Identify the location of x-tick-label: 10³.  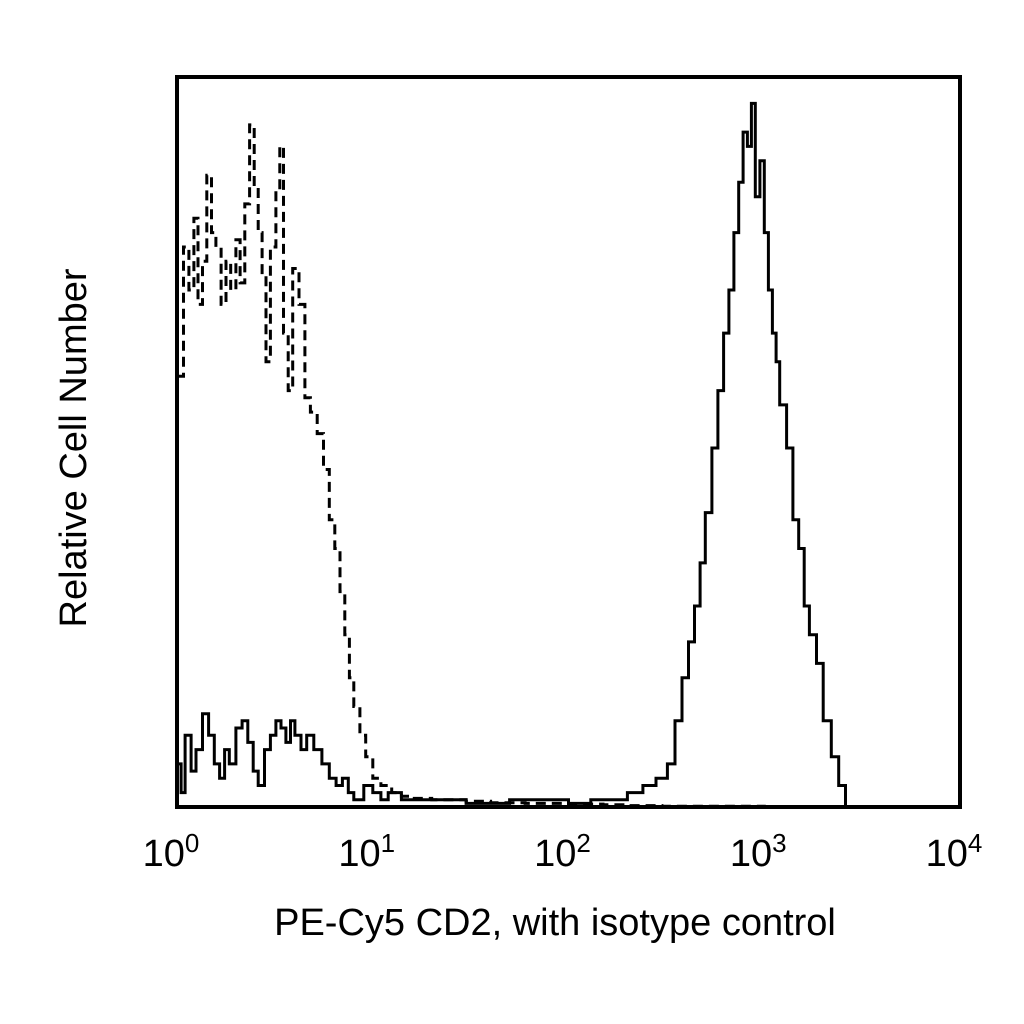
(758, 851).